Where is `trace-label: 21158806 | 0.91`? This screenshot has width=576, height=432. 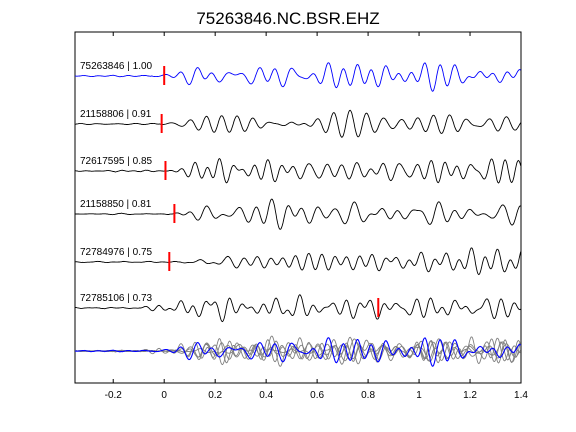 trace-label: 21158806 | 0.91 is located at coordinates (116, 114).